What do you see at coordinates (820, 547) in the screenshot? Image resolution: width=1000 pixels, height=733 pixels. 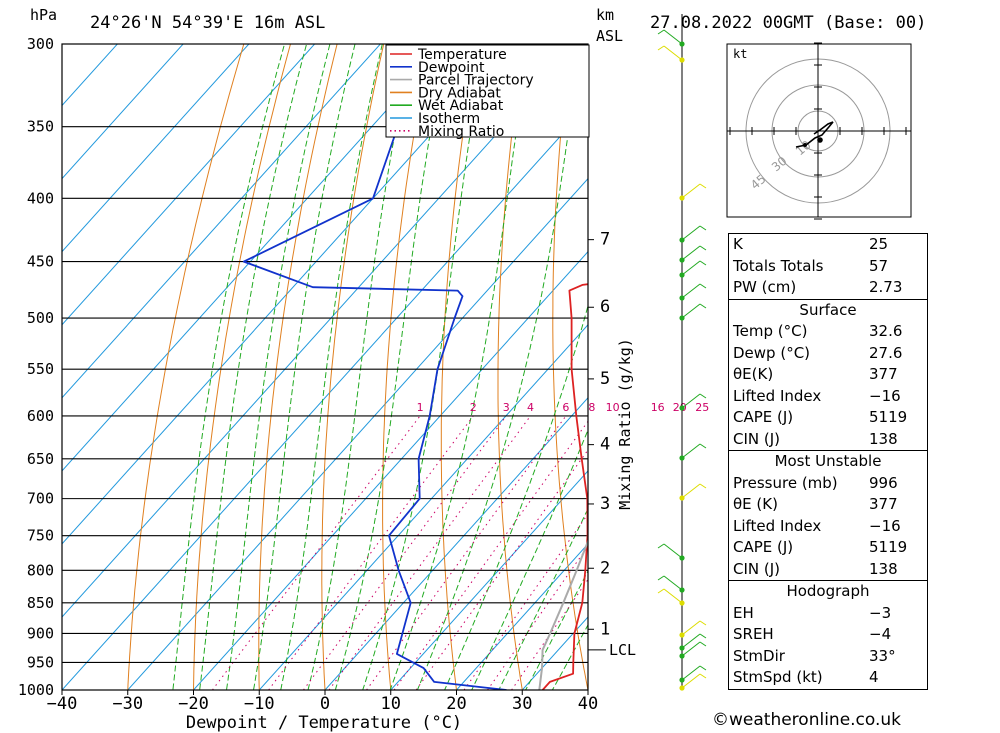 I see `mu-cape: CAPE (J) 5119` at bounding box center [820, 547].